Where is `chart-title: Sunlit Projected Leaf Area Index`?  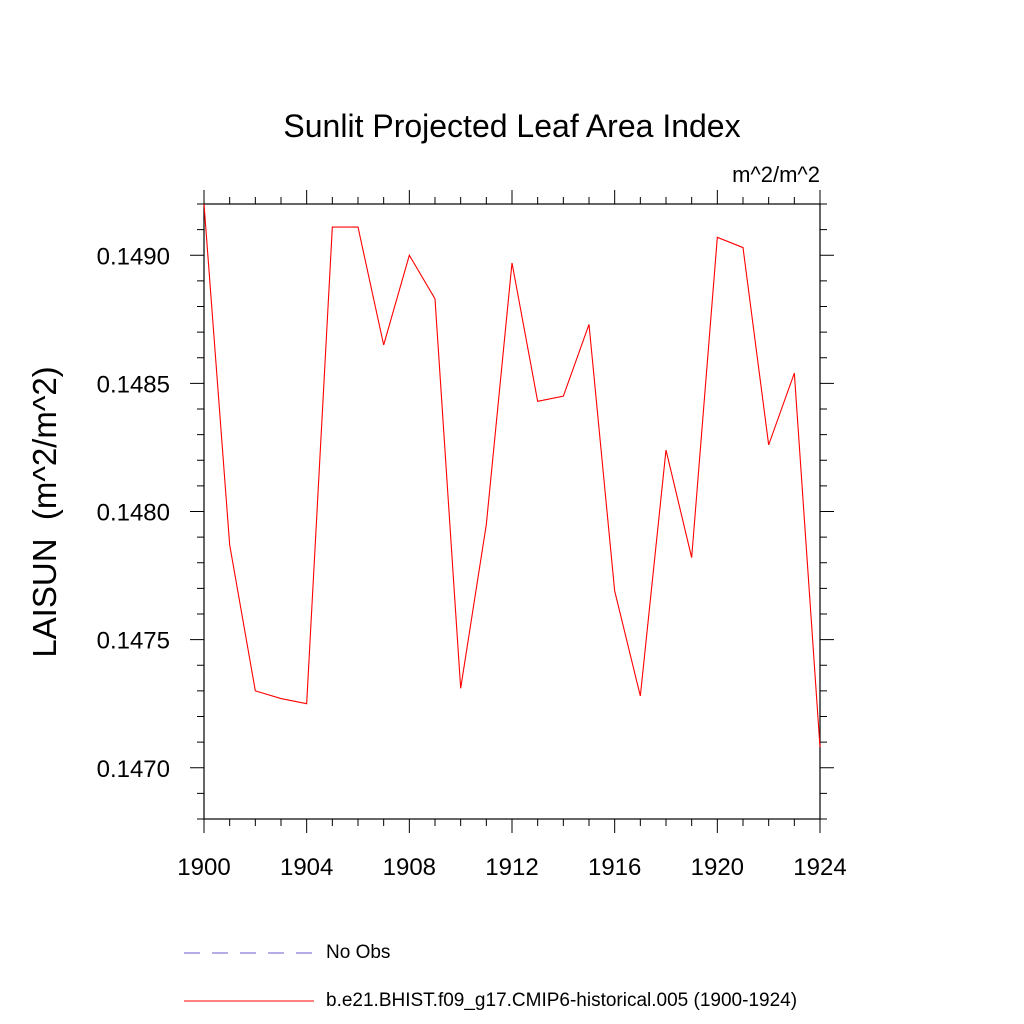
chart-title: Sunlit Projected Leaf Area Index is located at coordinates (512, 126).